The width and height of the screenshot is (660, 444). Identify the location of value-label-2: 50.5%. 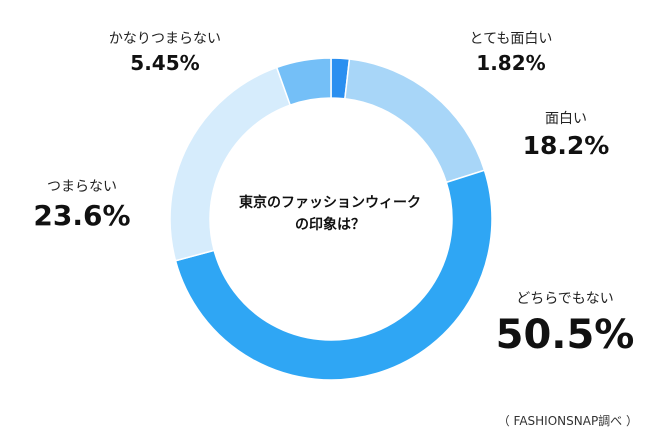
(565, 335).